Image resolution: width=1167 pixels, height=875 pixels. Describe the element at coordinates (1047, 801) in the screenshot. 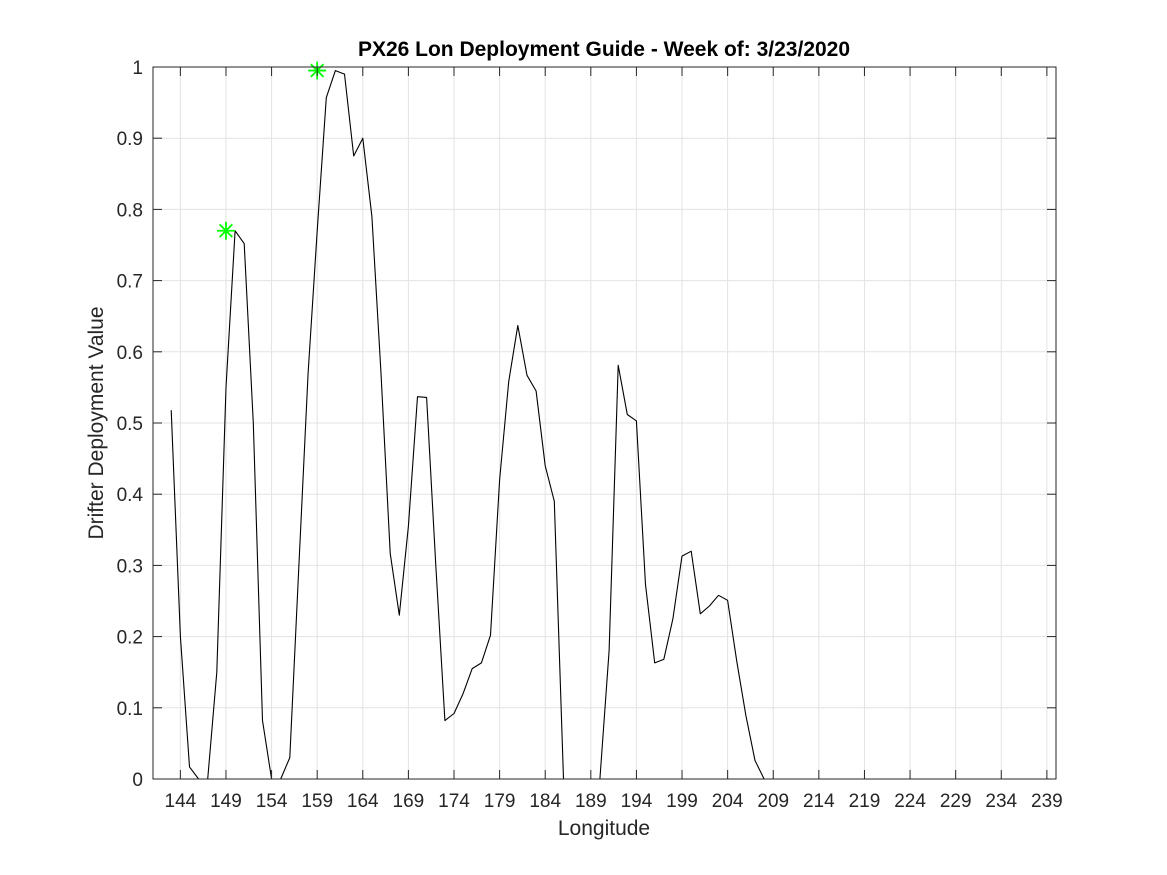

I see `x-tick-label: 239` at that location.